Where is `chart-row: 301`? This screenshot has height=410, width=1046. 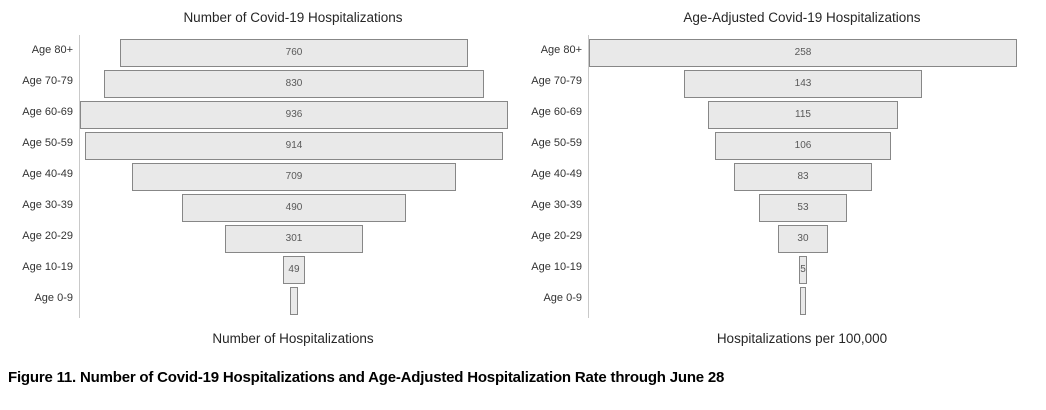 chart-row: 301 is located at coordinates (294, 238).